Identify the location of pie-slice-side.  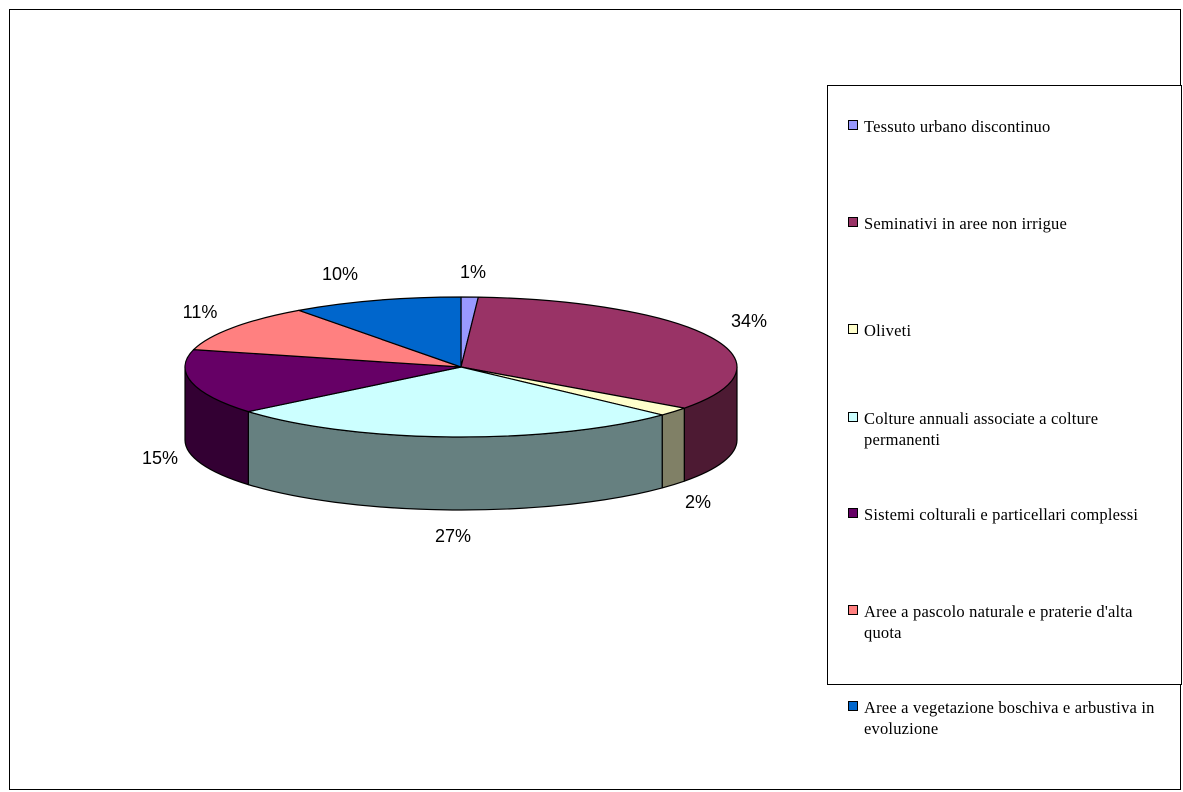
(673, 448).